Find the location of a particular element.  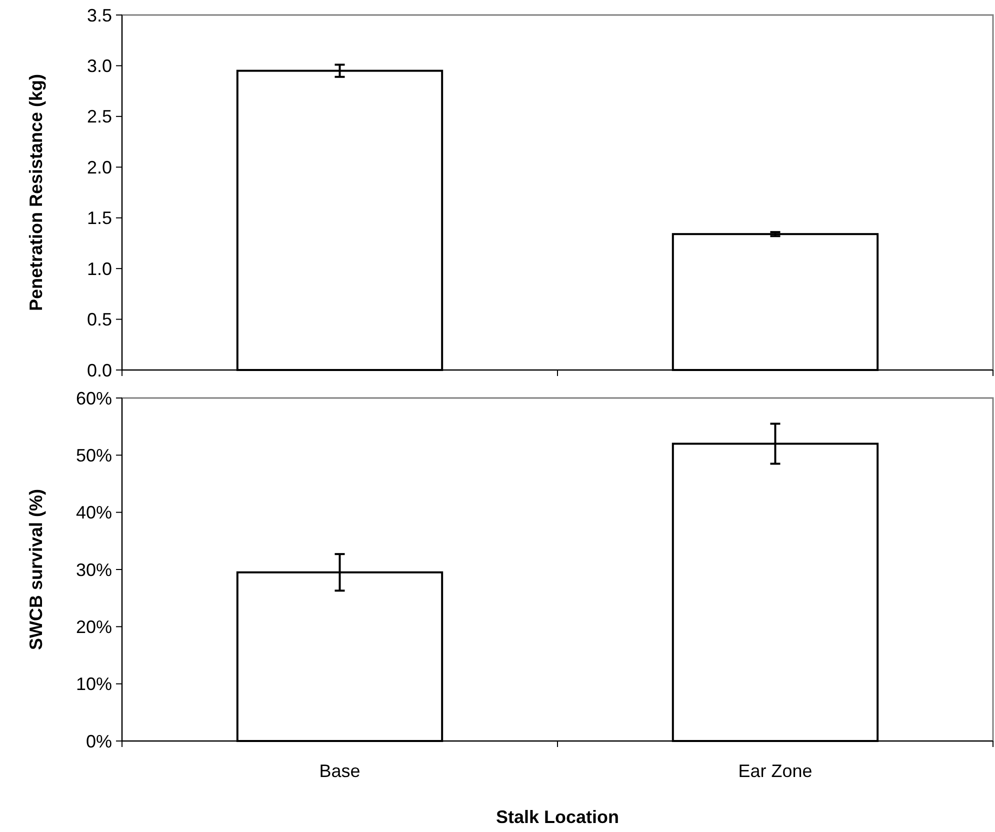

y-tick-label: 1.0 is located at coordinates (99, 268).